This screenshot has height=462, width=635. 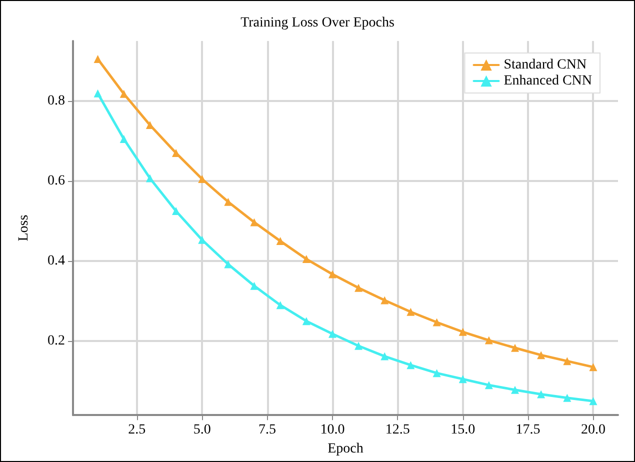 What do you see at coordinates (332, 430) in the screenshot?
I see `x-tick-label: 10.0` at bounding box center [332, 430].